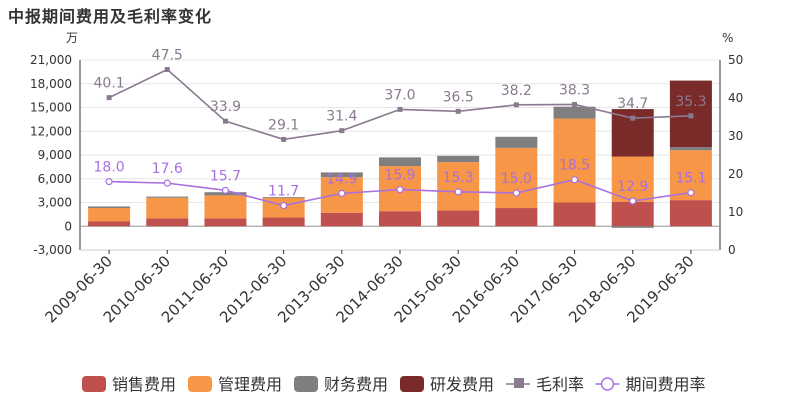 This screenshot has height=400, width=800. I want to click on y-right-tick-label: 40, so click(735, 98).